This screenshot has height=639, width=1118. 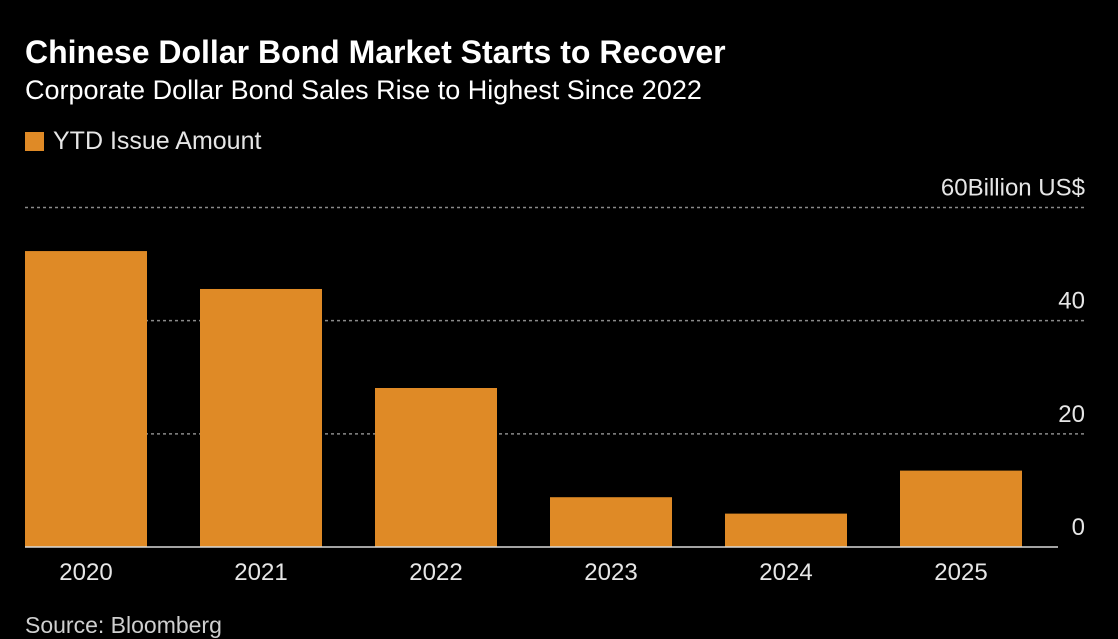 I want to click on y-tick-label: 60Billion US$, so click(x=1013, y=188).